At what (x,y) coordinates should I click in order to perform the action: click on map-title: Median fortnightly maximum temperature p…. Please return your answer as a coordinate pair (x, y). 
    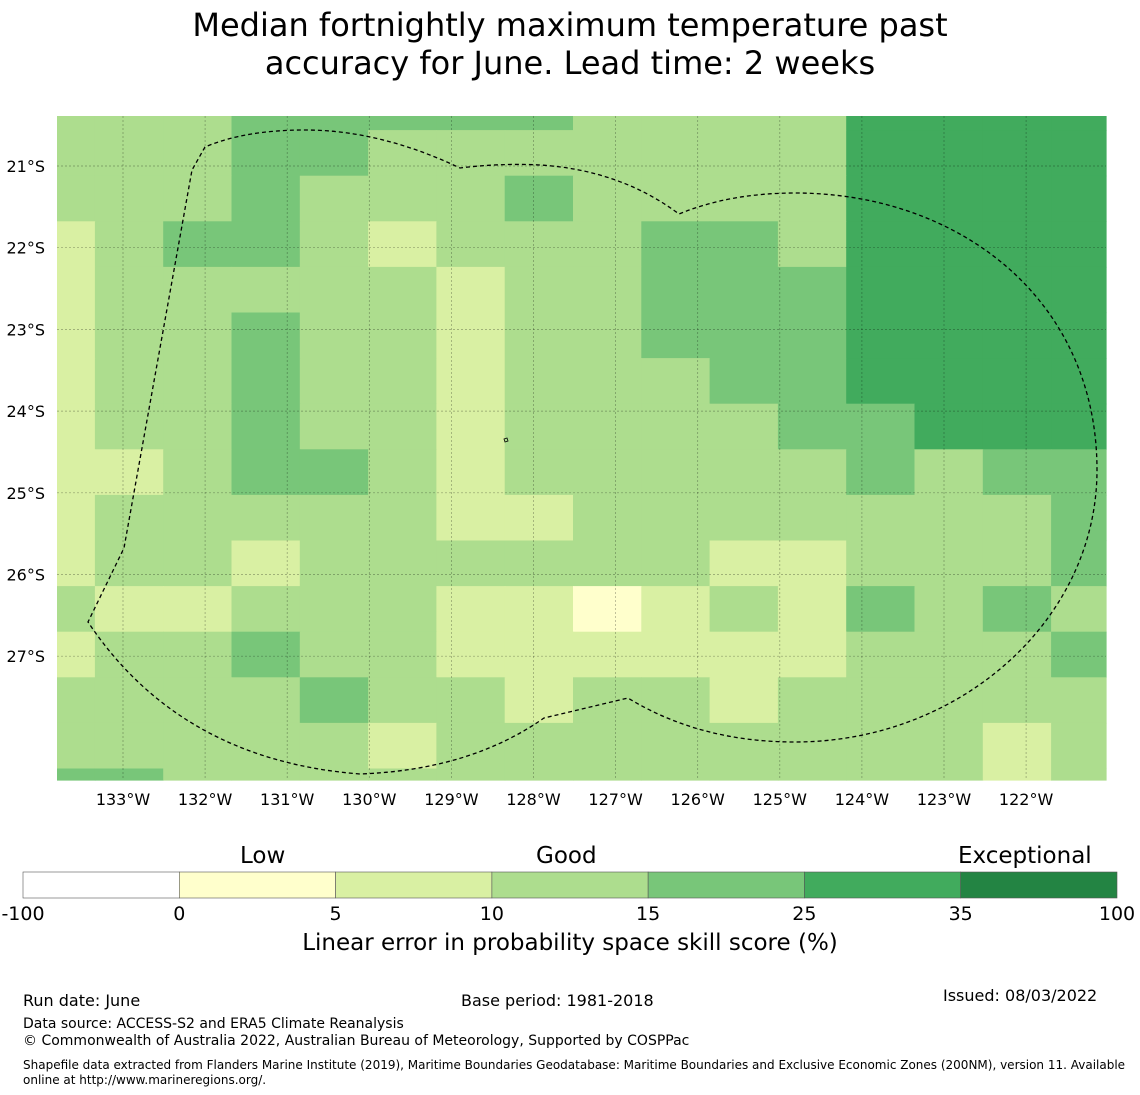
    Looking at the image, I should click on (570, 44).